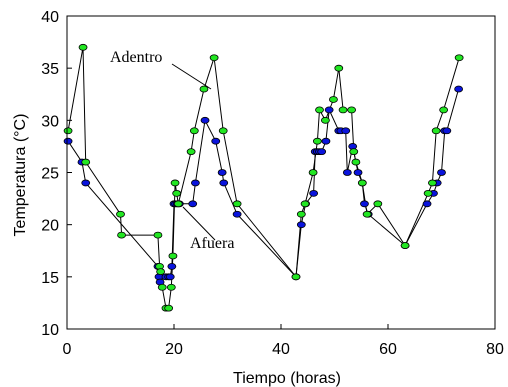  Describe the element at coordinates (495, 349) in the screenshot. I see `x-tick-label: 80` at that location.